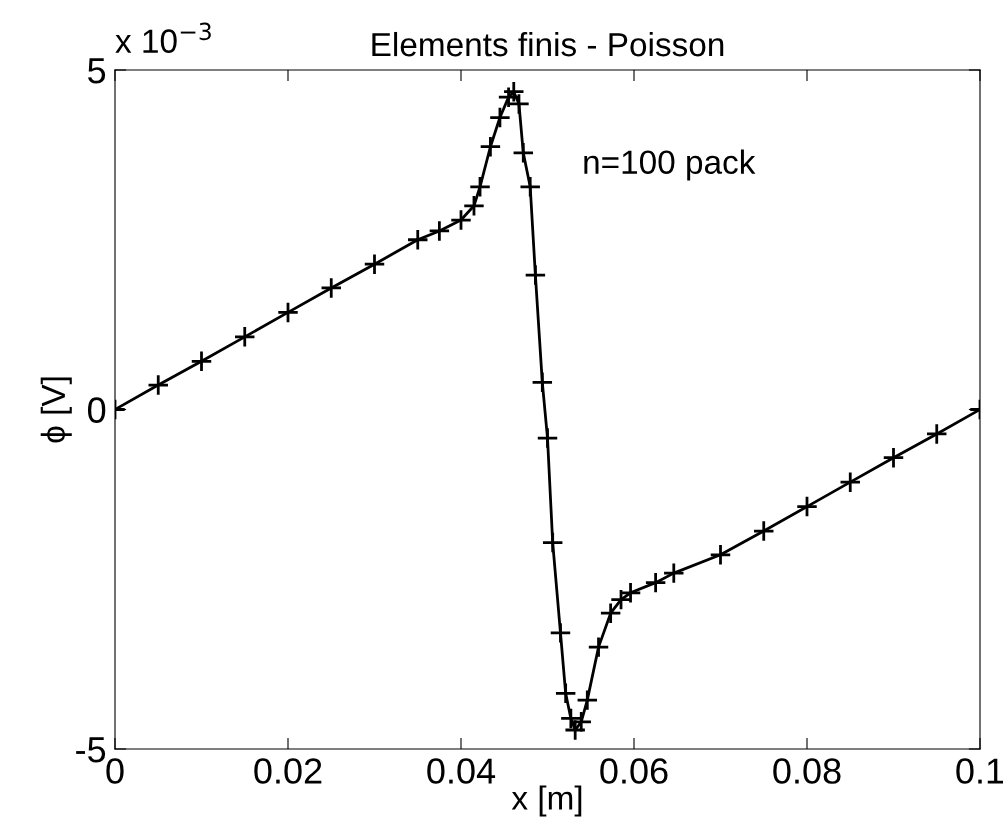  I want to click on x-tick-label: 0.06, so click(634, 771).